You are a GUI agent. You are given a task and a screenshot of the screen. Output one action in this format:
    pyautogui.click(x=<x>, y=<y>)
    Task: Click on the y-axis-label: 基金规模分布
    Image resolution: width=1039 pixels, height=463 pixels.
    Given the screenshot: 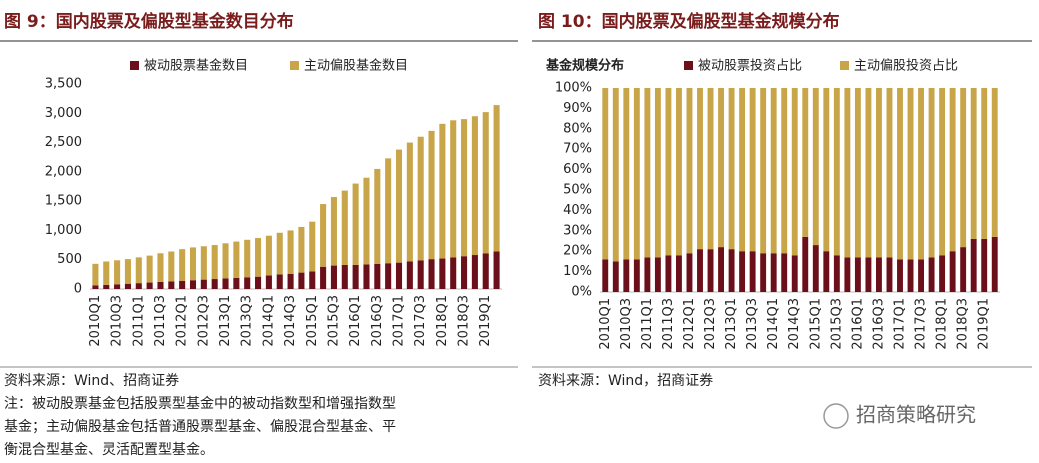 What is the action you would take?
    pyautogui.click(x=584, y=66)
    